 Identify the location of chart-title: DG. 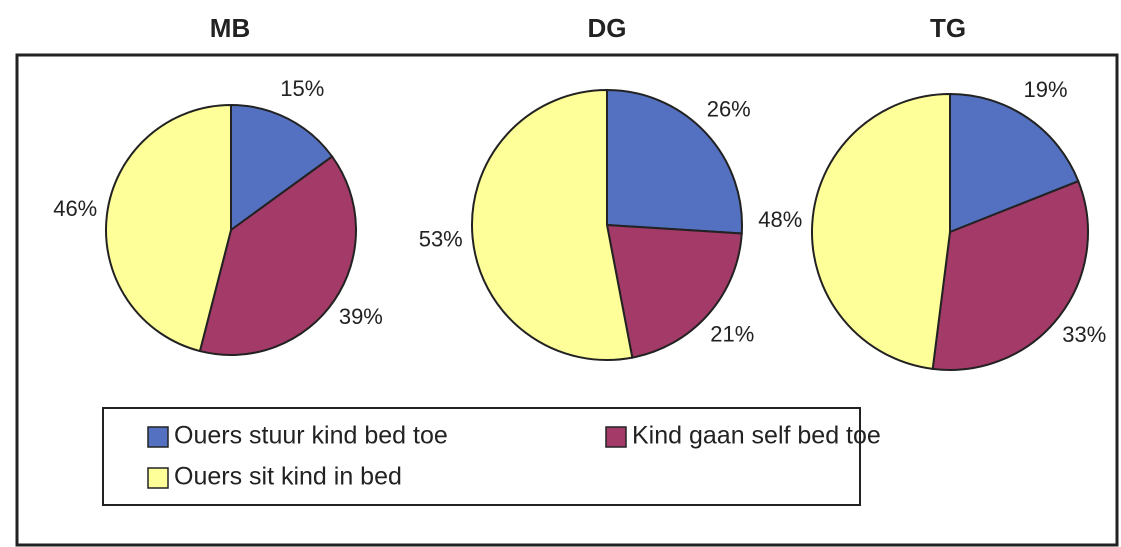
(607, 28).